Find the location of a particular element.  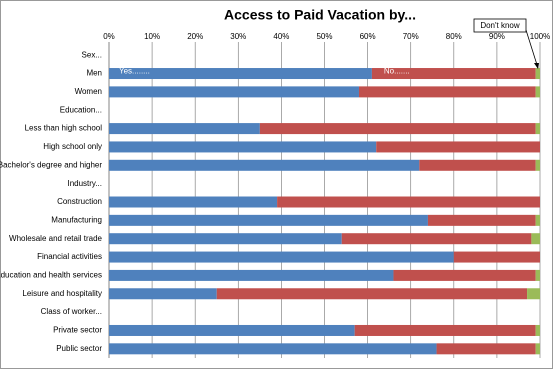

y-tick-label: Construction is located at coordinates (79, 201).